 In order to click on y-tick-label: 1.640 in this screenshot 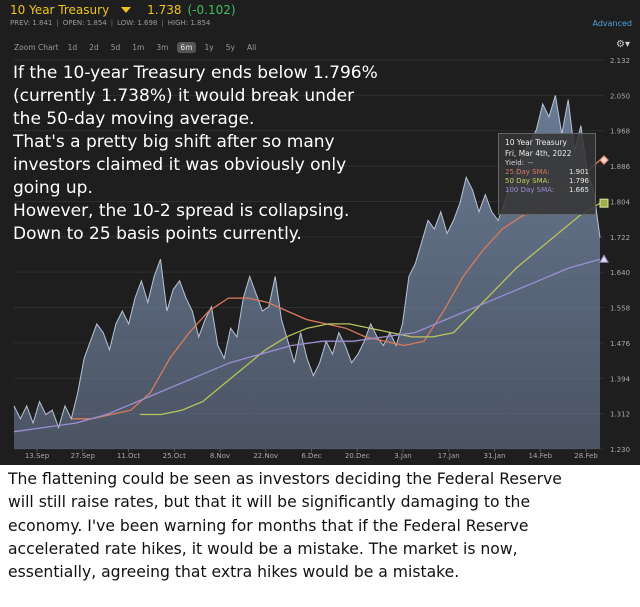, I will do `click(620, 273)`.